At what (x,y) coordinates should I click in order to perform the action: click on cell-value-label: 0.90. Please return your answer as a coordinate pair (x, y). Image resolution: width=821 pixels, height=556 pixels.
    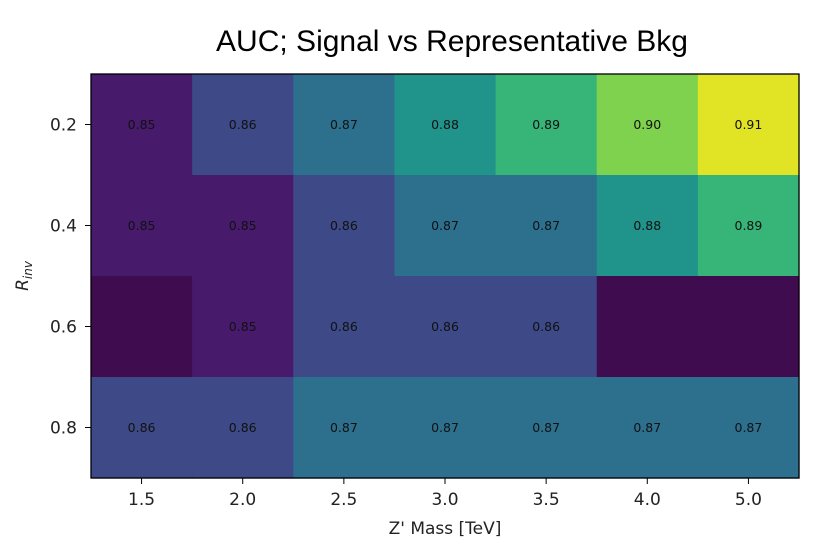
    Looking at the image, I should click on (647, 124).